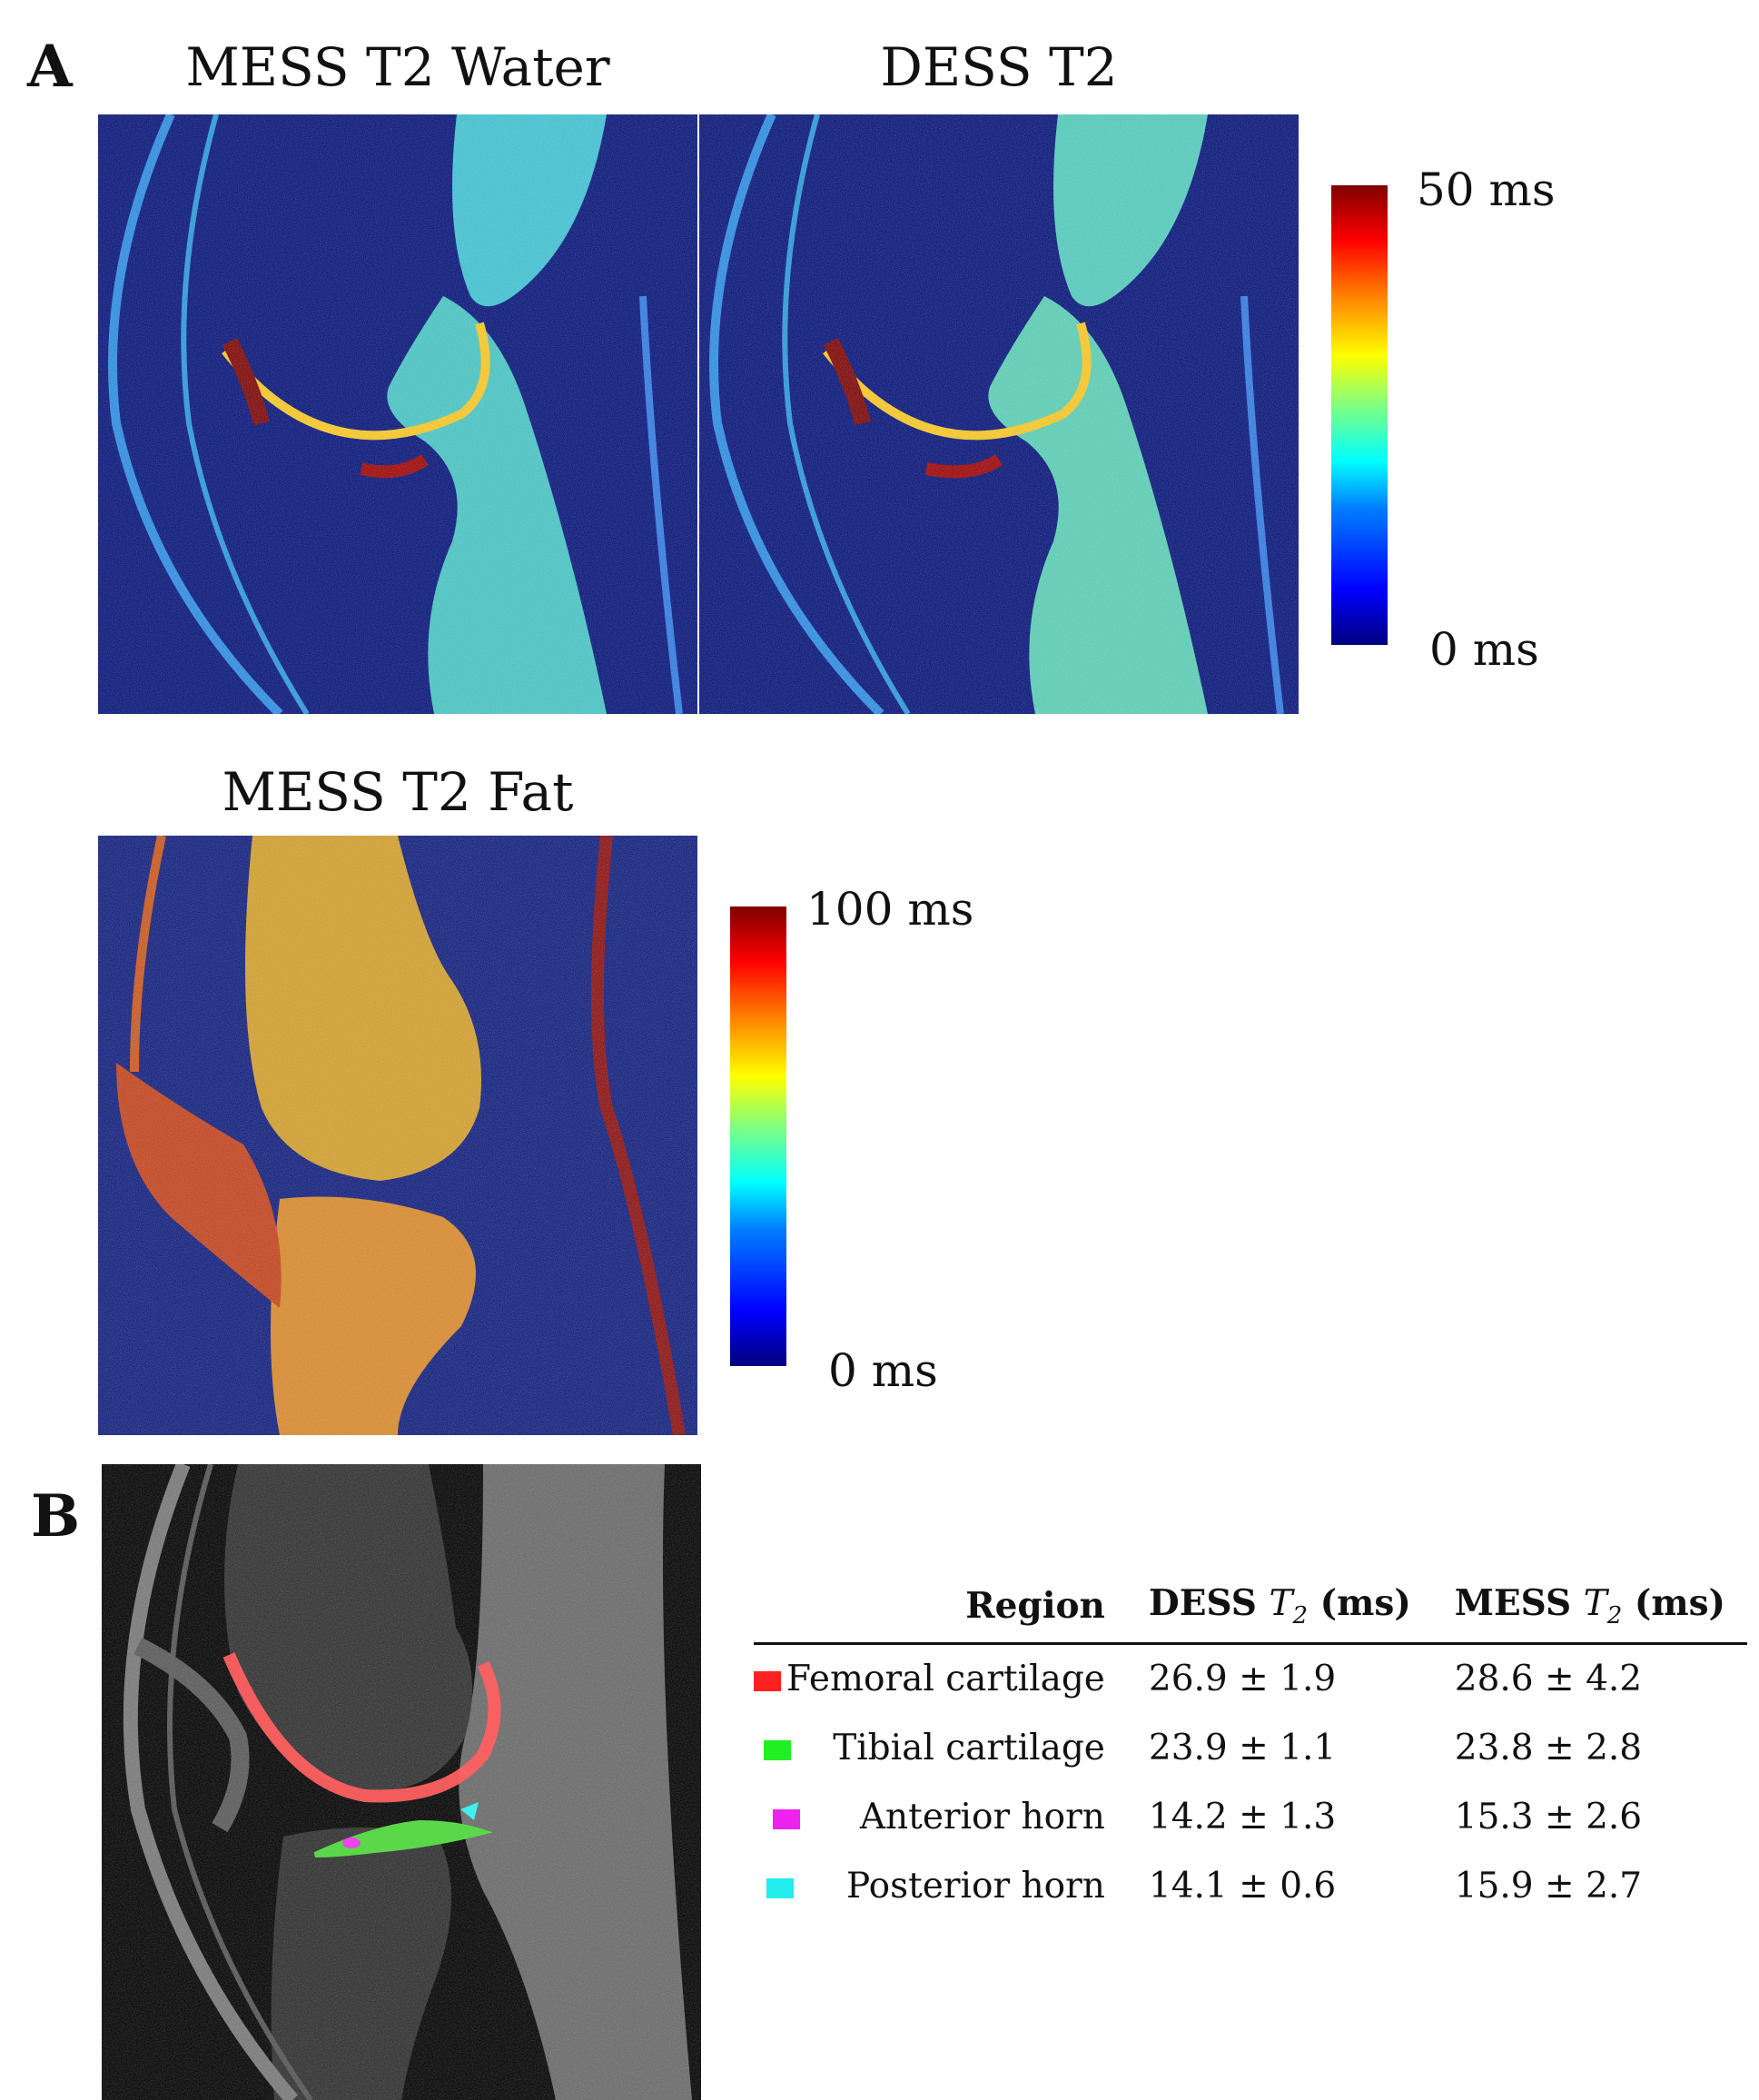 Image resolution: width=1759 pixels, height=2100 pixels. What do you see at coordinates (940, 1748) in the screenshot?
I see `region-cell: Tibial cartilage` at bounding box center [940, 1748].